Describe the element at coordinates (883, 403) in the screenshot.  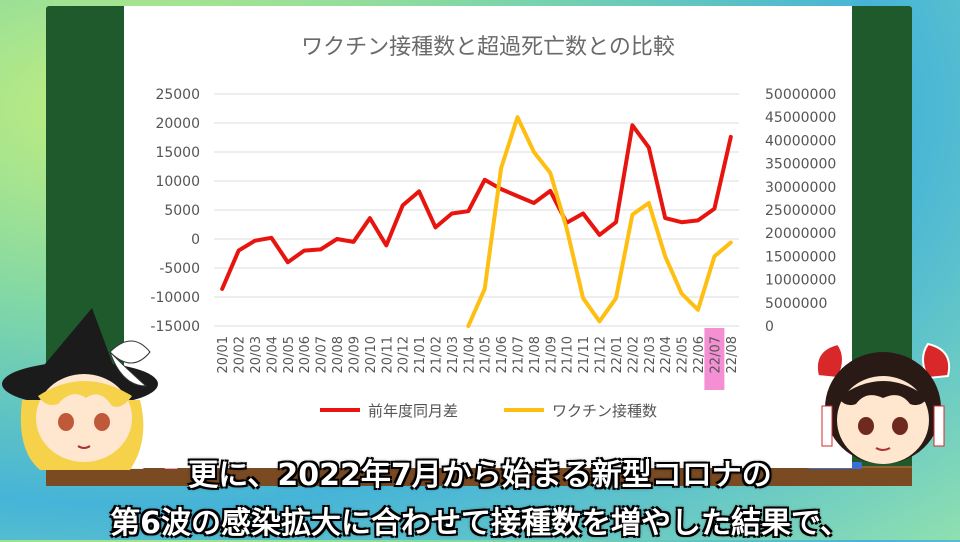
I see `shrine-maiden-character-icon` at that location.